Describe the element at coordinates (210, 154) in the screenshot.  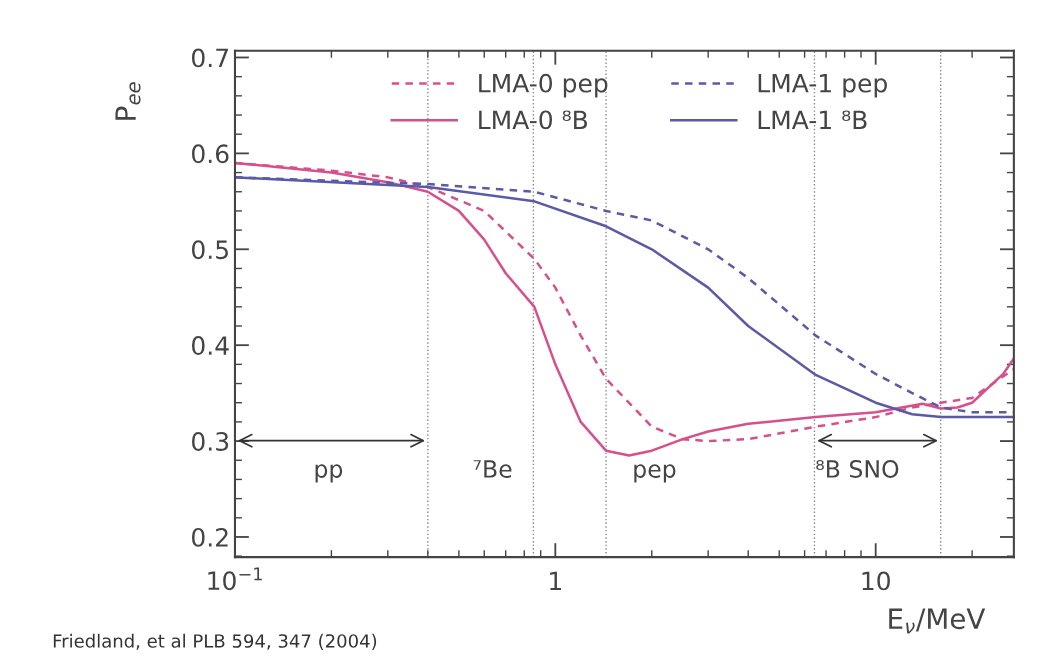
I see `y-tick-label: 0.6` at that location.